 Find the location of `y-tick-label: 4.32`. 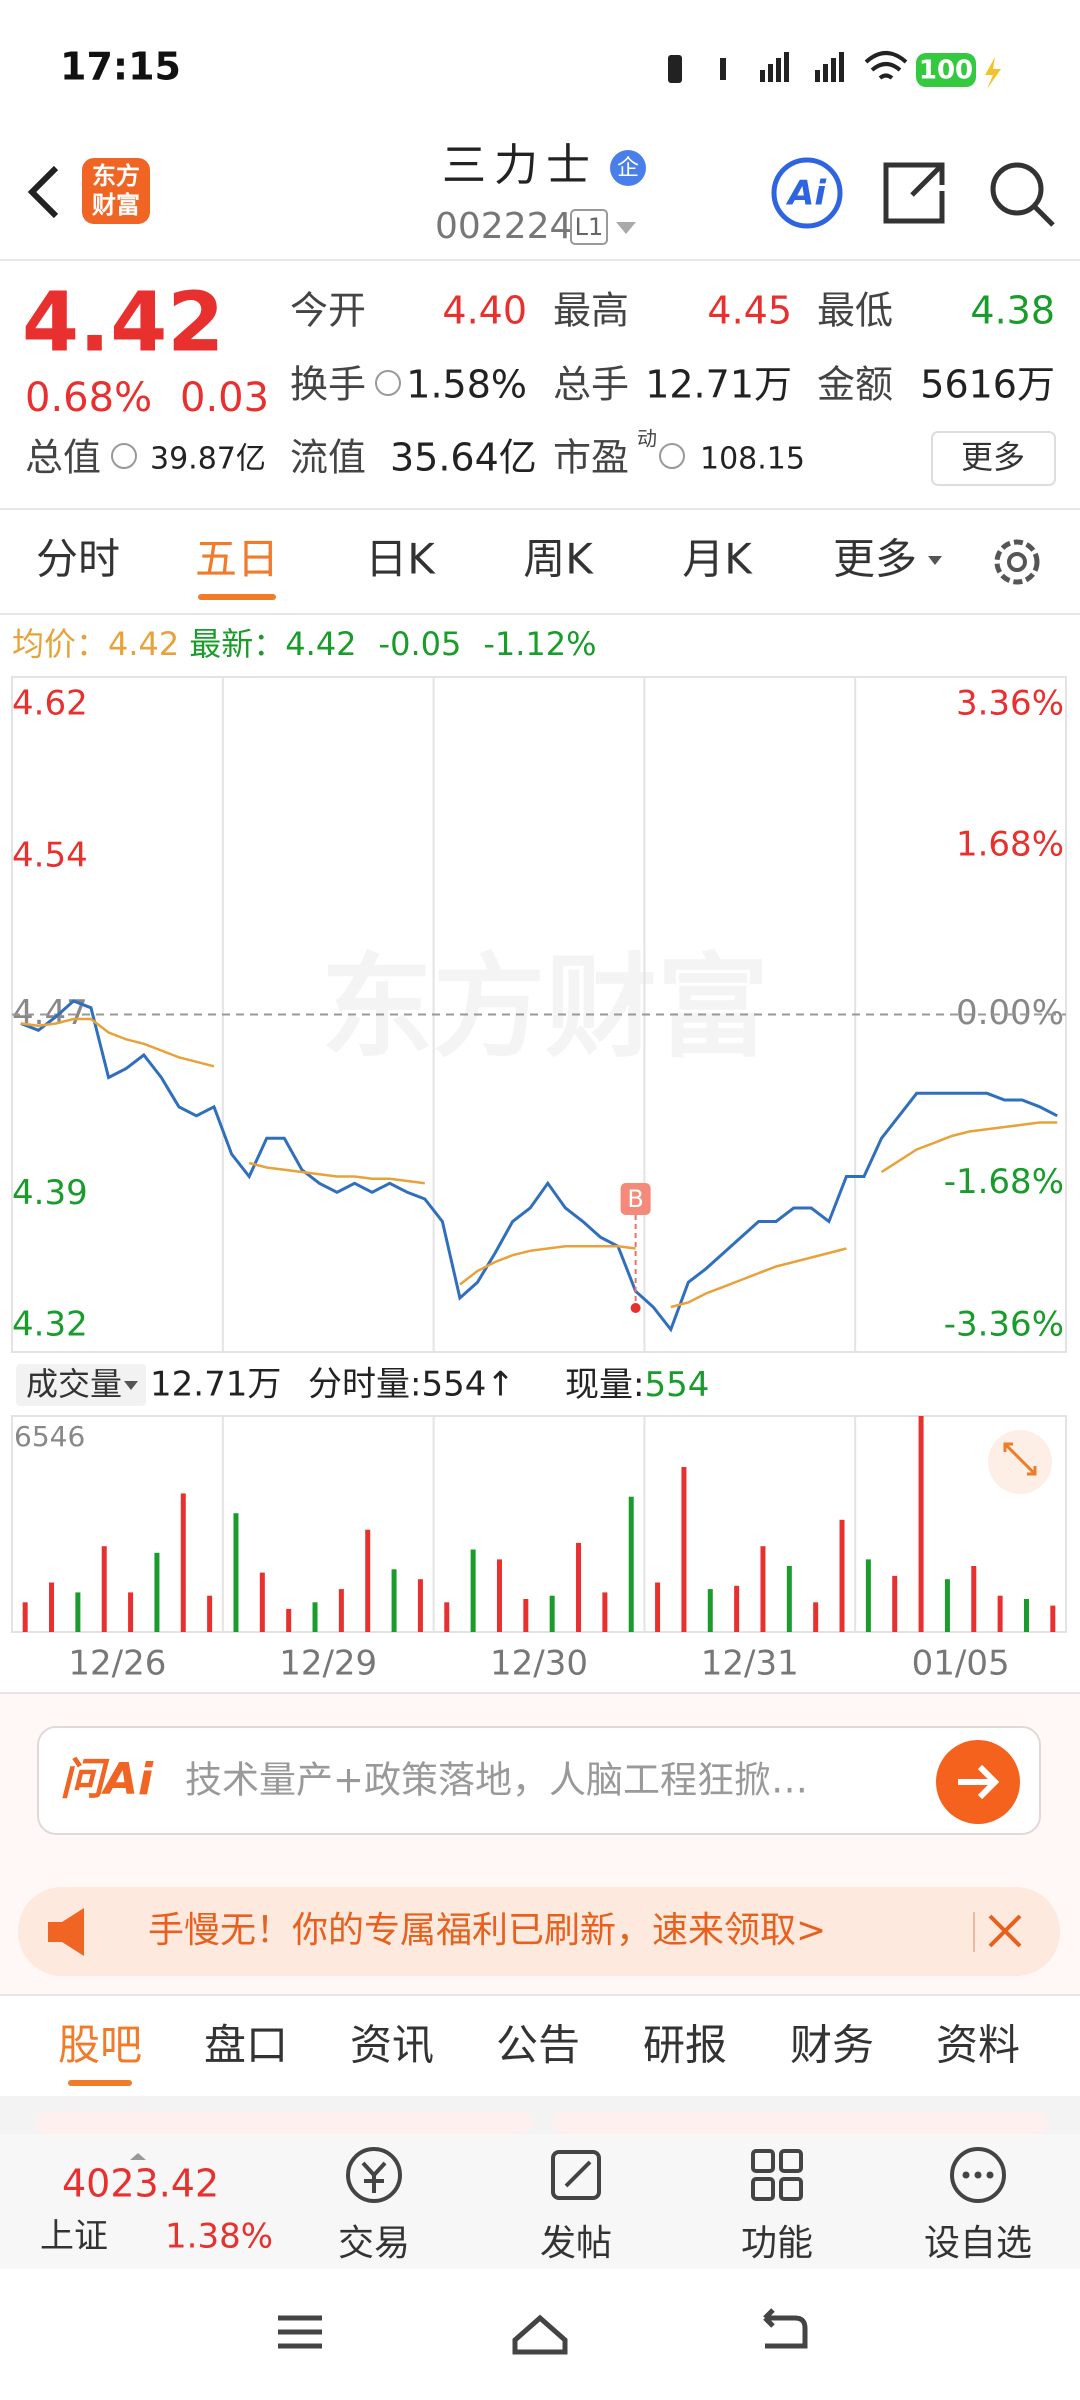

y-tick-label: 4.32 is located at coordinates (50, 1325).